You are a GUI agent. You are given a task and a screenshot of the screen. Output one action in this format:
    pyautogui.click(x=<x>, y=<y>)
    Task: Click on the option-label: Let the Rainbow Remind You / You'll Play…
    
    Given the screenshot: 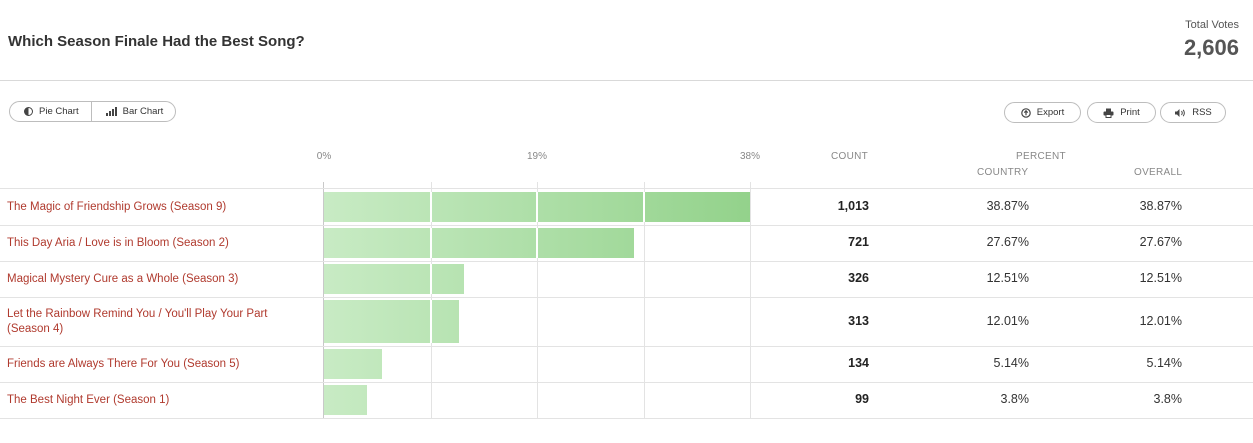 What is the action you would take?
    pyautogui.click(x=137, y=321)
    